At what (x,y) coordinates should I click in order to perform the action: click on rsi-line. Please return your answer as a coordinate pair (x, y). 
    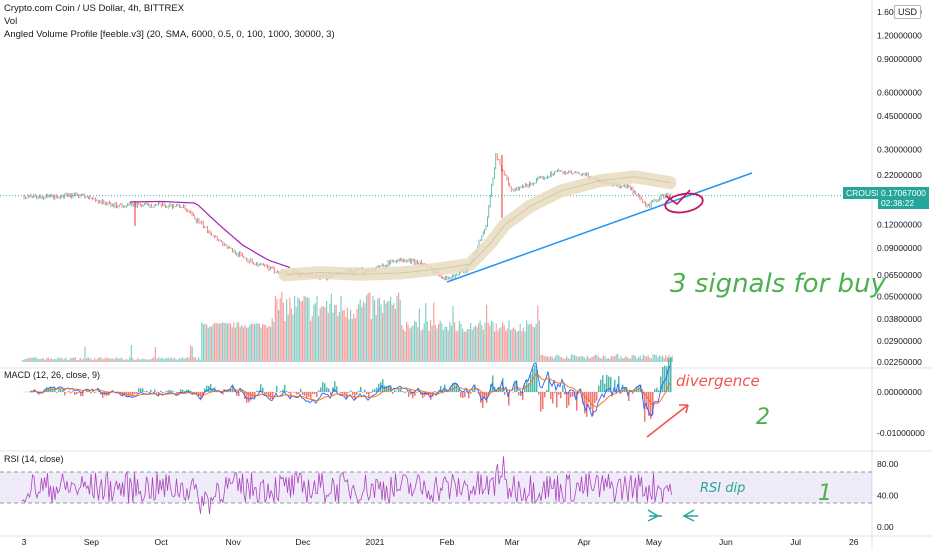
    Looking at the image, I should click on (346, 485).